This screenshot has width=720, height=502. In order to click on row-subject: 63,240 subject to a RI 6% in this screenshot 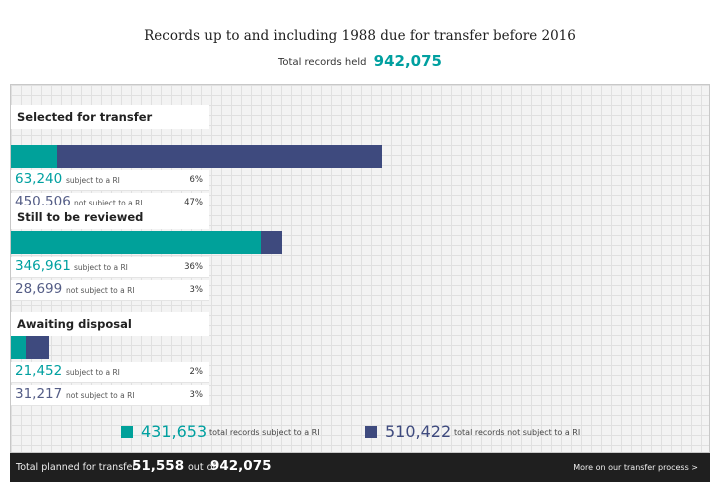, I will do `click(110, 180)`.